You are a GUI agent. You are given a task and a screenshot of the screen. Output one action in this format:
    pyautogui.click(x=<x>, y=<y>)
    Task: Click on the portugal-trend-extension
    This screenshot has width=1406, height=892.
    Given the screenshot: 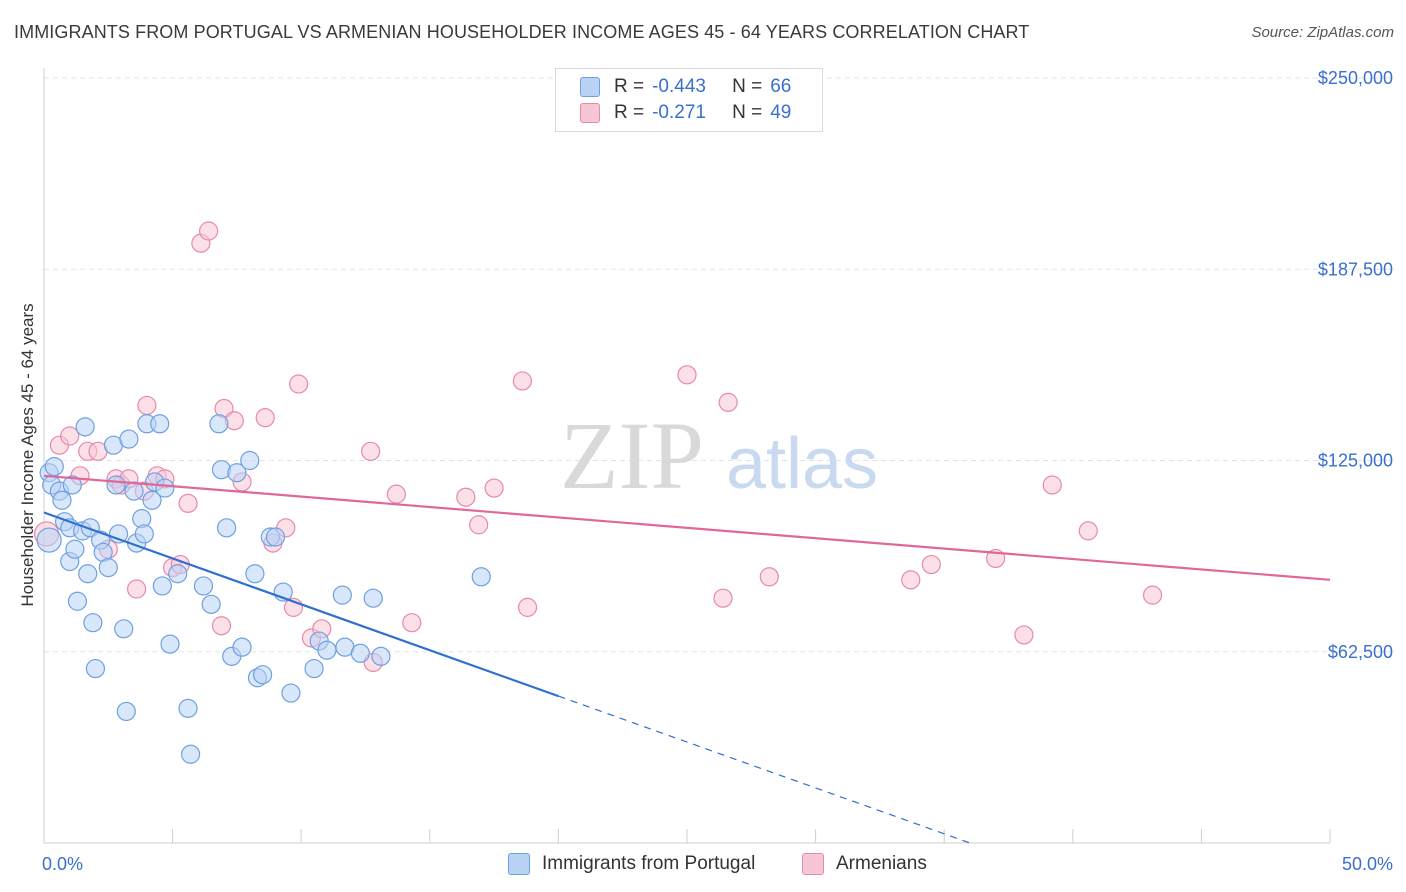 What is the action you would take?
    pyautogui.click(x=764, y=769)
    